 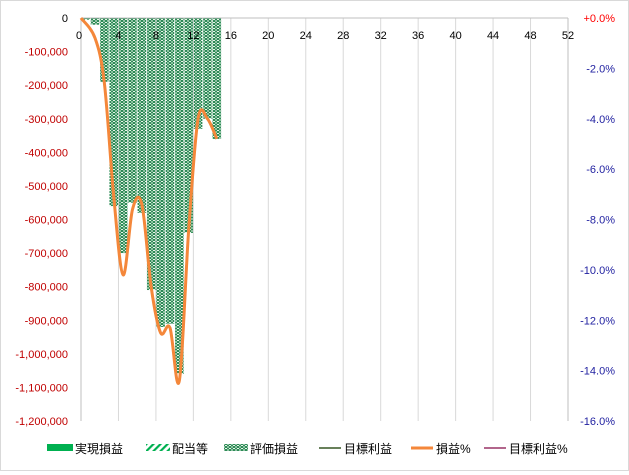 I want to click on y-right-tick-label: -6.0%, so click(x=600, y=170).